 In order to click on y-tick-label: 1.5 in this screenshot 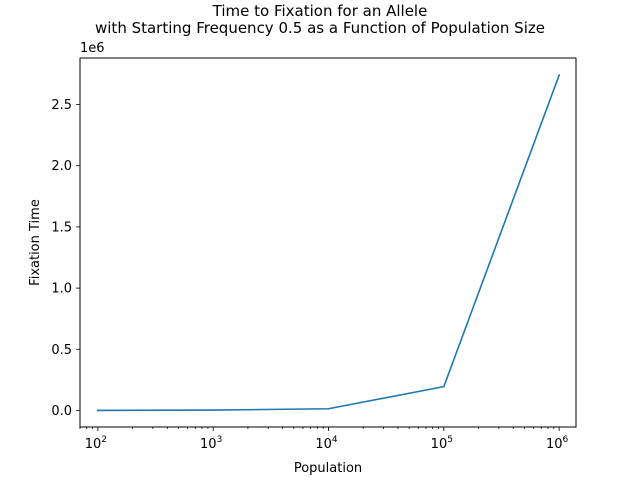, I will do `click(61, 227)`.